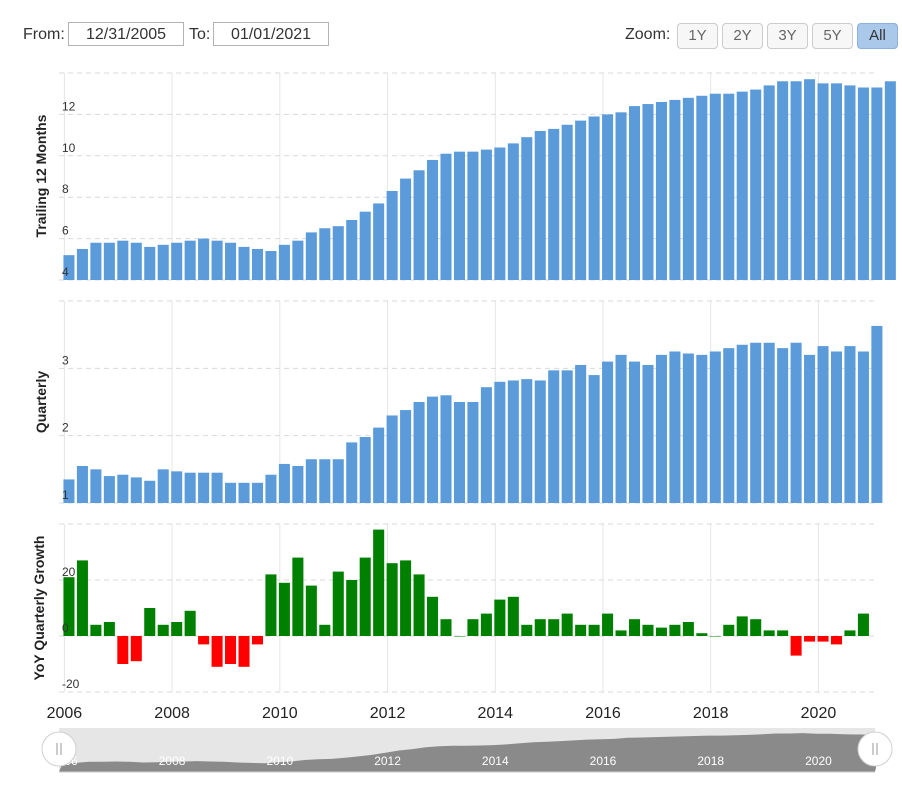 The width and height of the screenshot is (902, 792). I want to click on zoom-3y-button: 3Y, so click(787, 36).